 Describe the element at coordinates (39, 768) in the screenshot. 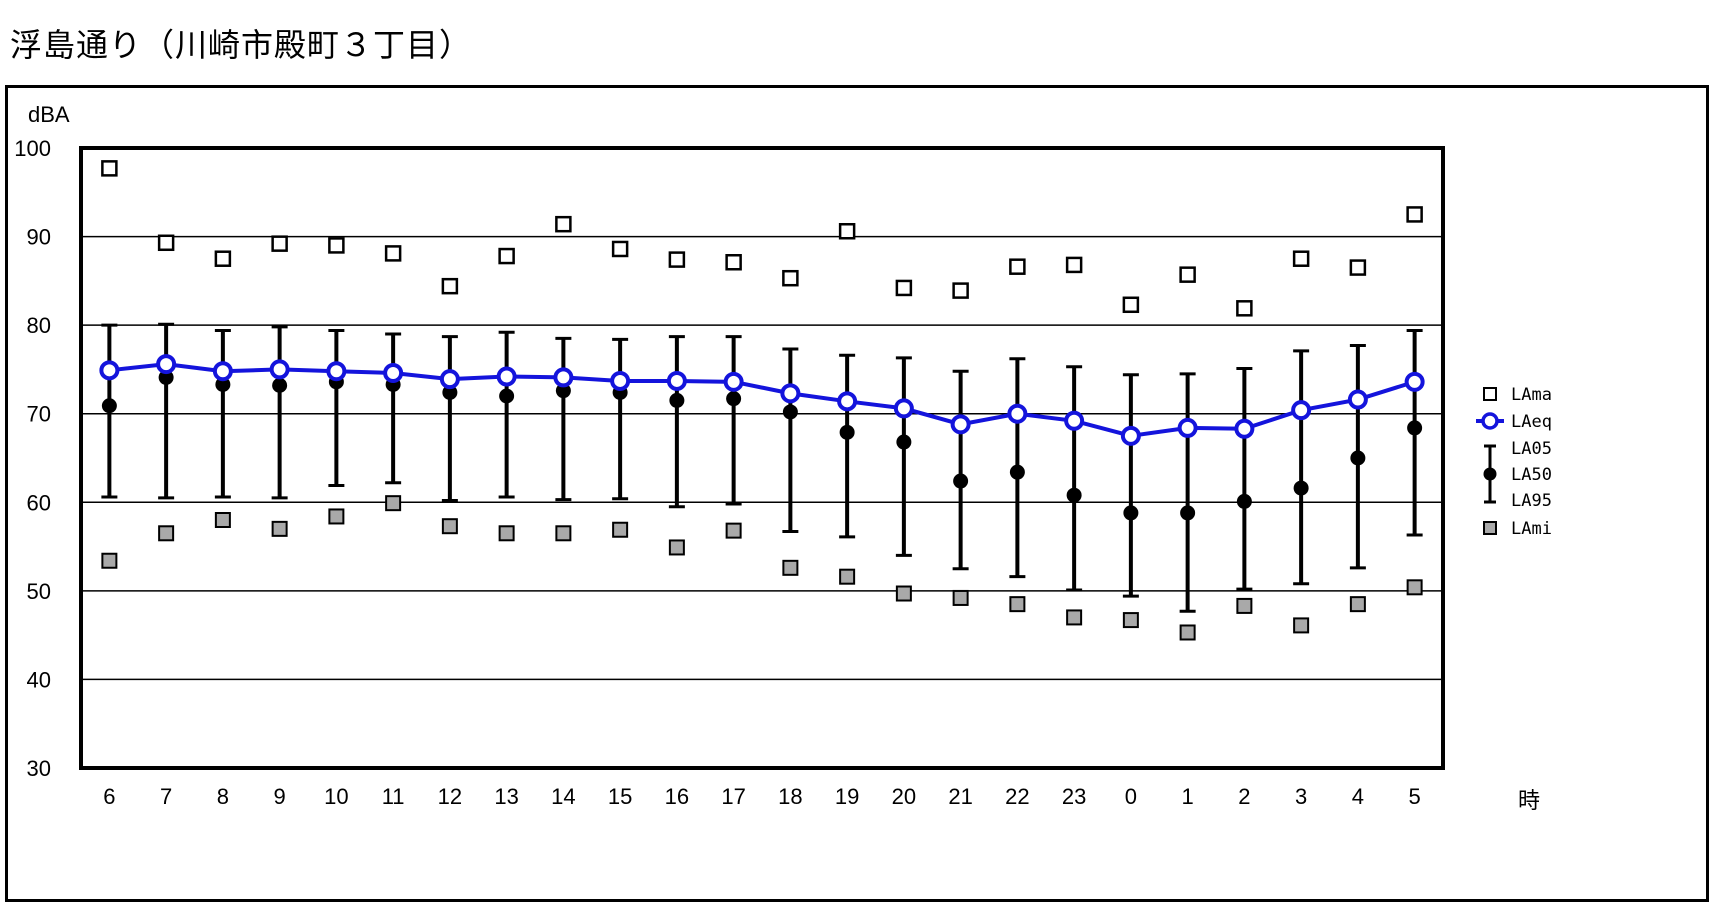

I see `y-tick-label: 30` at that location.